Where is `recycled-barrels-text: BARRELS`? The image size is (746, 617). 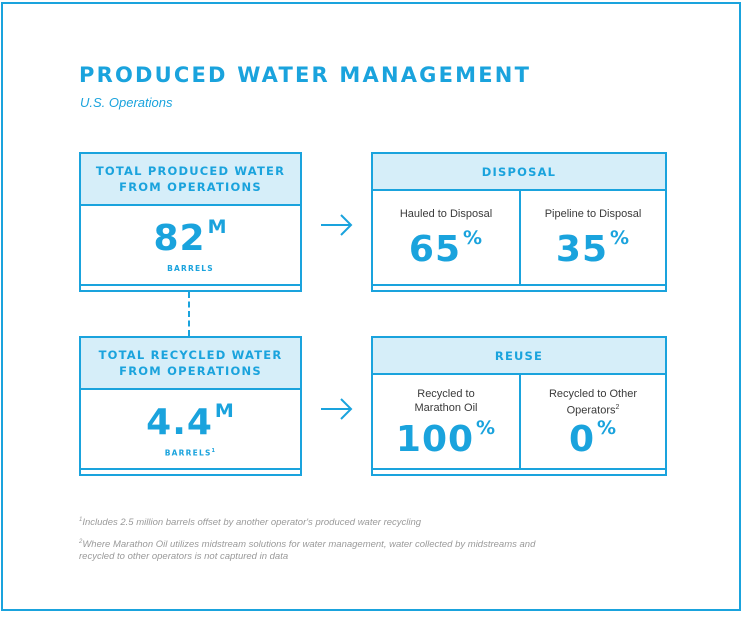 recycled-barrels-text: BARRELS is located at coordinates (188, 453).